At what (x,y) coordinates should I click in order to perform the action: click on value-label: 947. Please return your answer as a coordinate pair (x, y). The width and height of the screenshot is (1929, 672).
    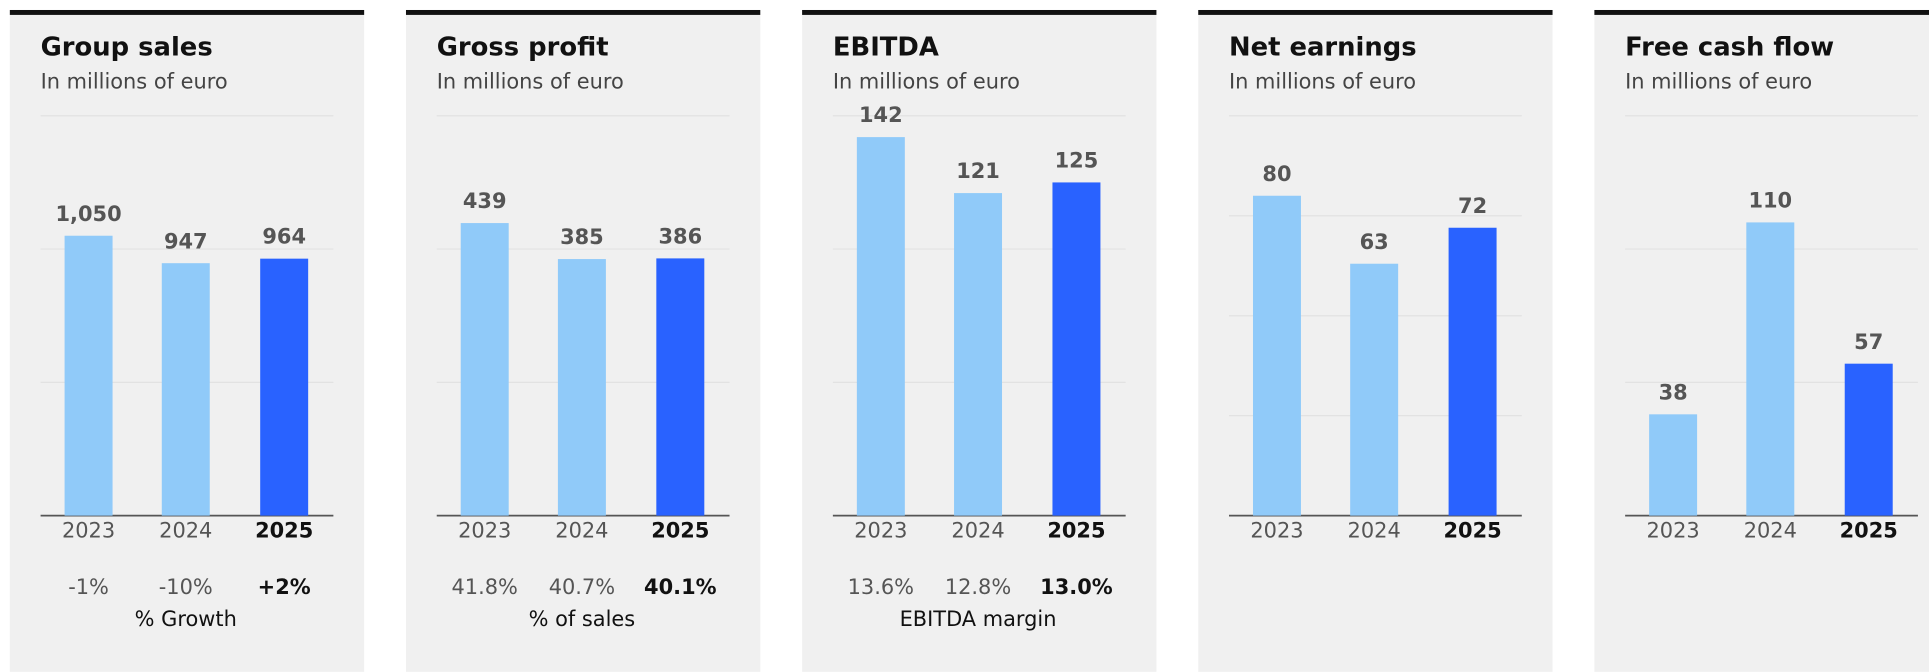
    Looking at the image, I should click on (186, 241).